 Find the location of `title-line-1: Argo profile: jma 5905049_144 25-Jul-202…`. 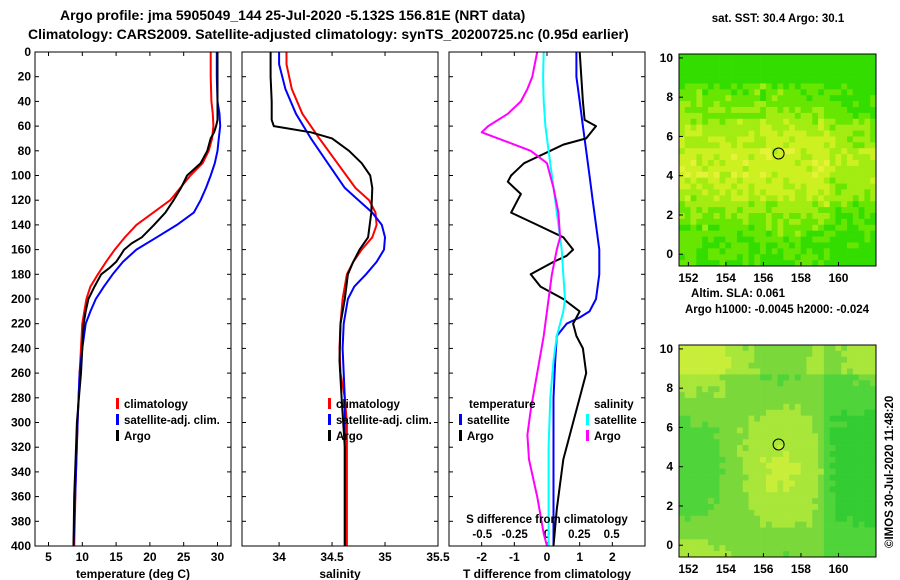

title-line-1: Argo profile: jma 5905049_144 25-Jul-202… is located at coordinates (292, 15).